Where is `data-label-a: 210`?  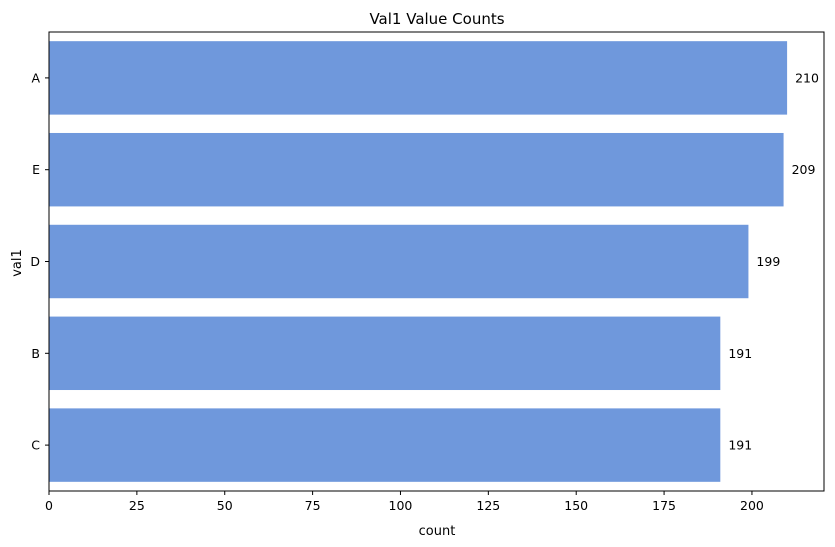
data-label-a: 210 is located at coordinates (807, 77).